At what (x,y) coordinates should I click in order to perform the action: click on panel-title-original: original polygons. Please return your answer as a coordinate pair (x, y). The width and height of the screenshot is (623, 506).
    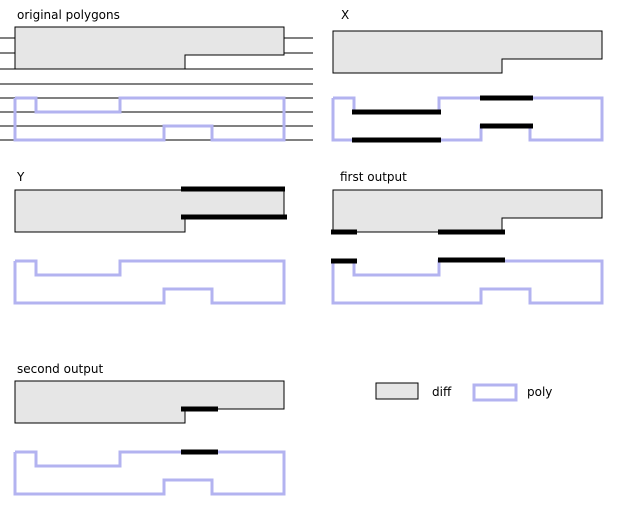
    Looking at the image, I should click on (68, 15).